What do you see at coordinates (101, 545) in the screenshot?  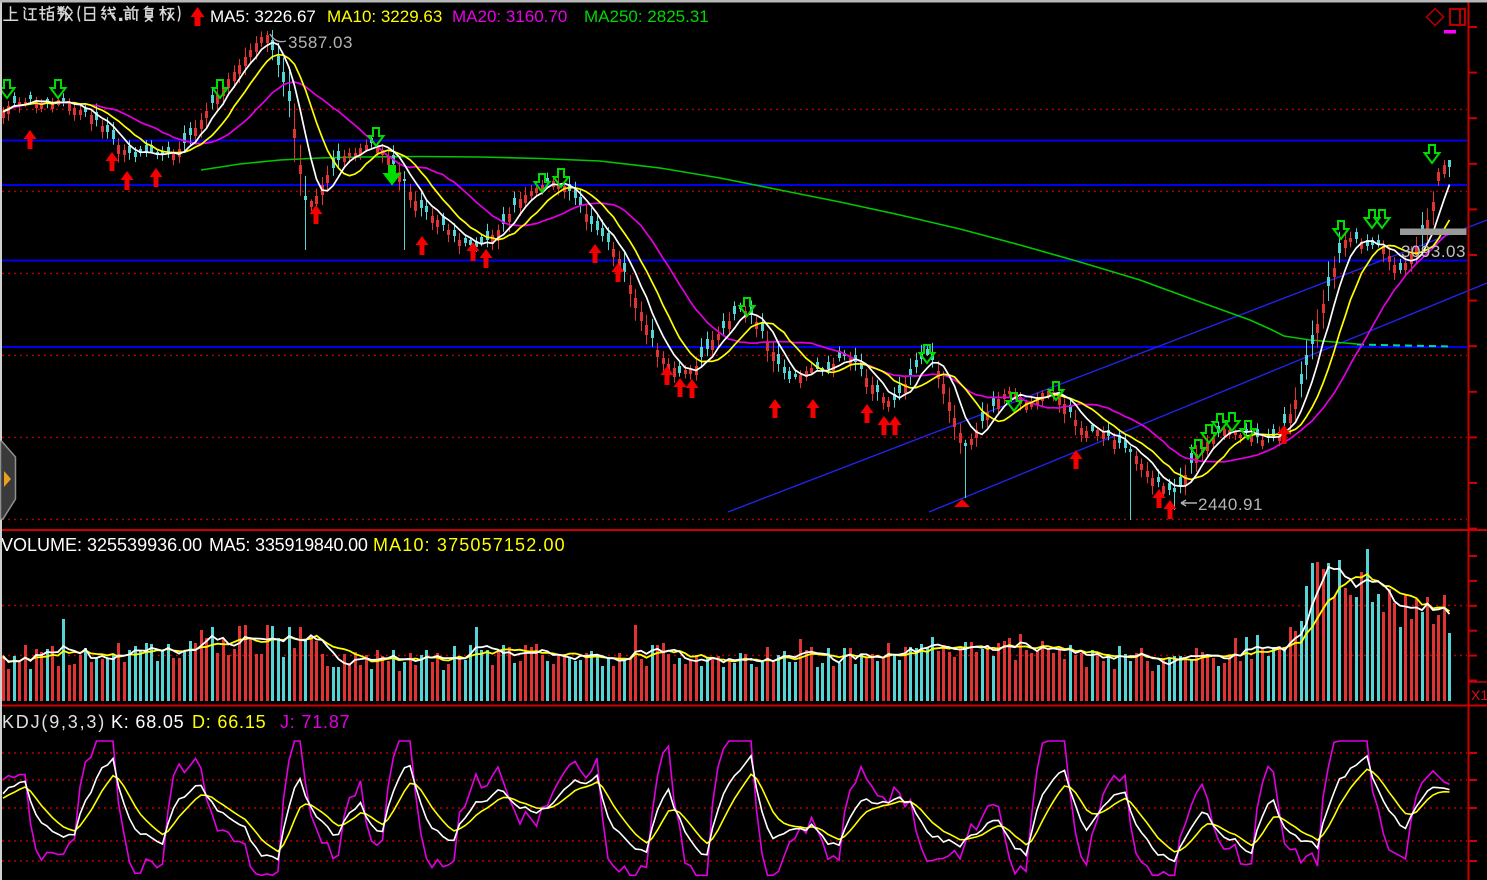 I see `svg-text: VOLUME: 325539936.00` at bounding box center [101, 545].